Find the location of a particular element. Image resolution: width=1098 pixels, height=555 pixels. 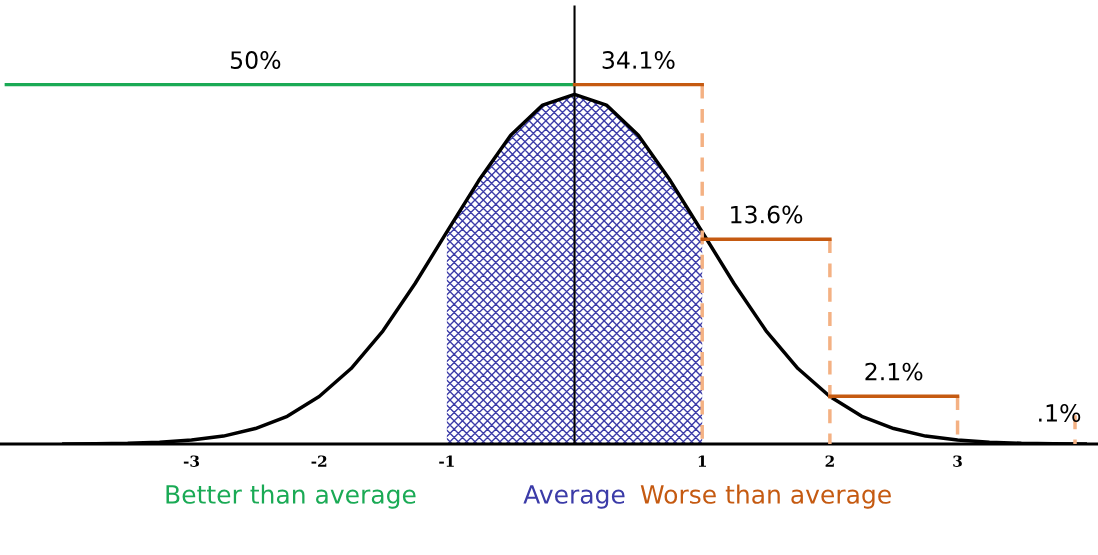

annotation: .1% is located at coordinates (1060, 413).